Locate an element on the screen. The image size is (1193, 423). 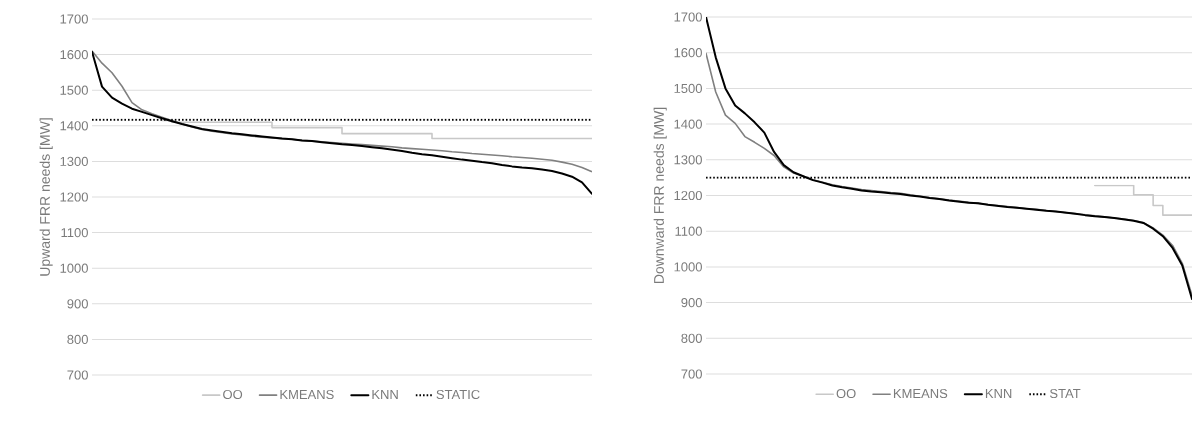
y-axis-title: Upward FRR needs [MW] is located at coordinates (46, 197).